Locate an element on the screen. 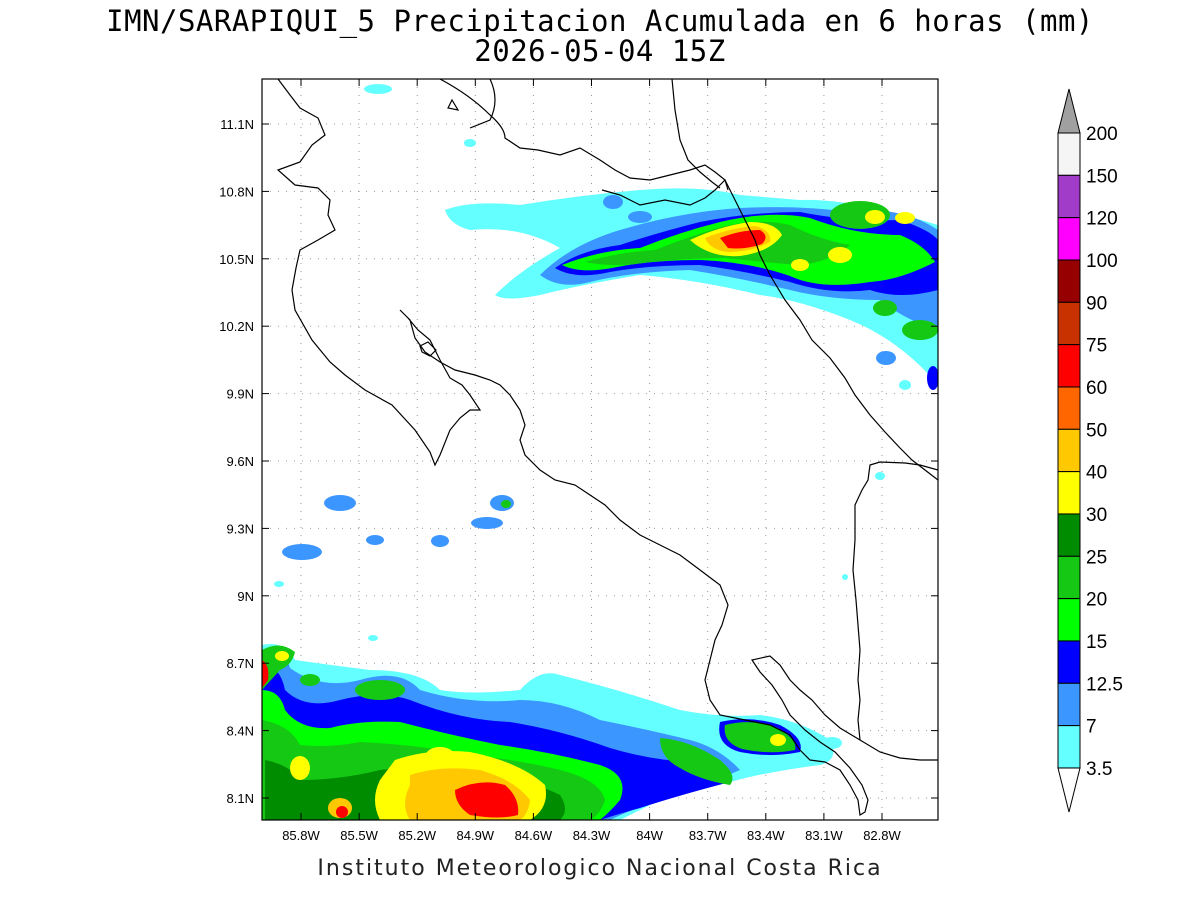  colorbar-label: 60 is located at coordinates (1096, 388).